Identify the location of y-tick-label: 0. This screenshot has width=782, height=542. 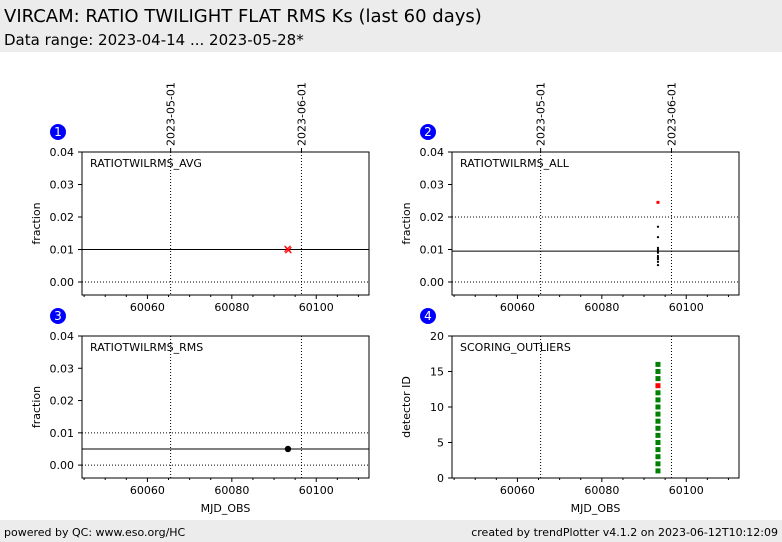
(440, 478).